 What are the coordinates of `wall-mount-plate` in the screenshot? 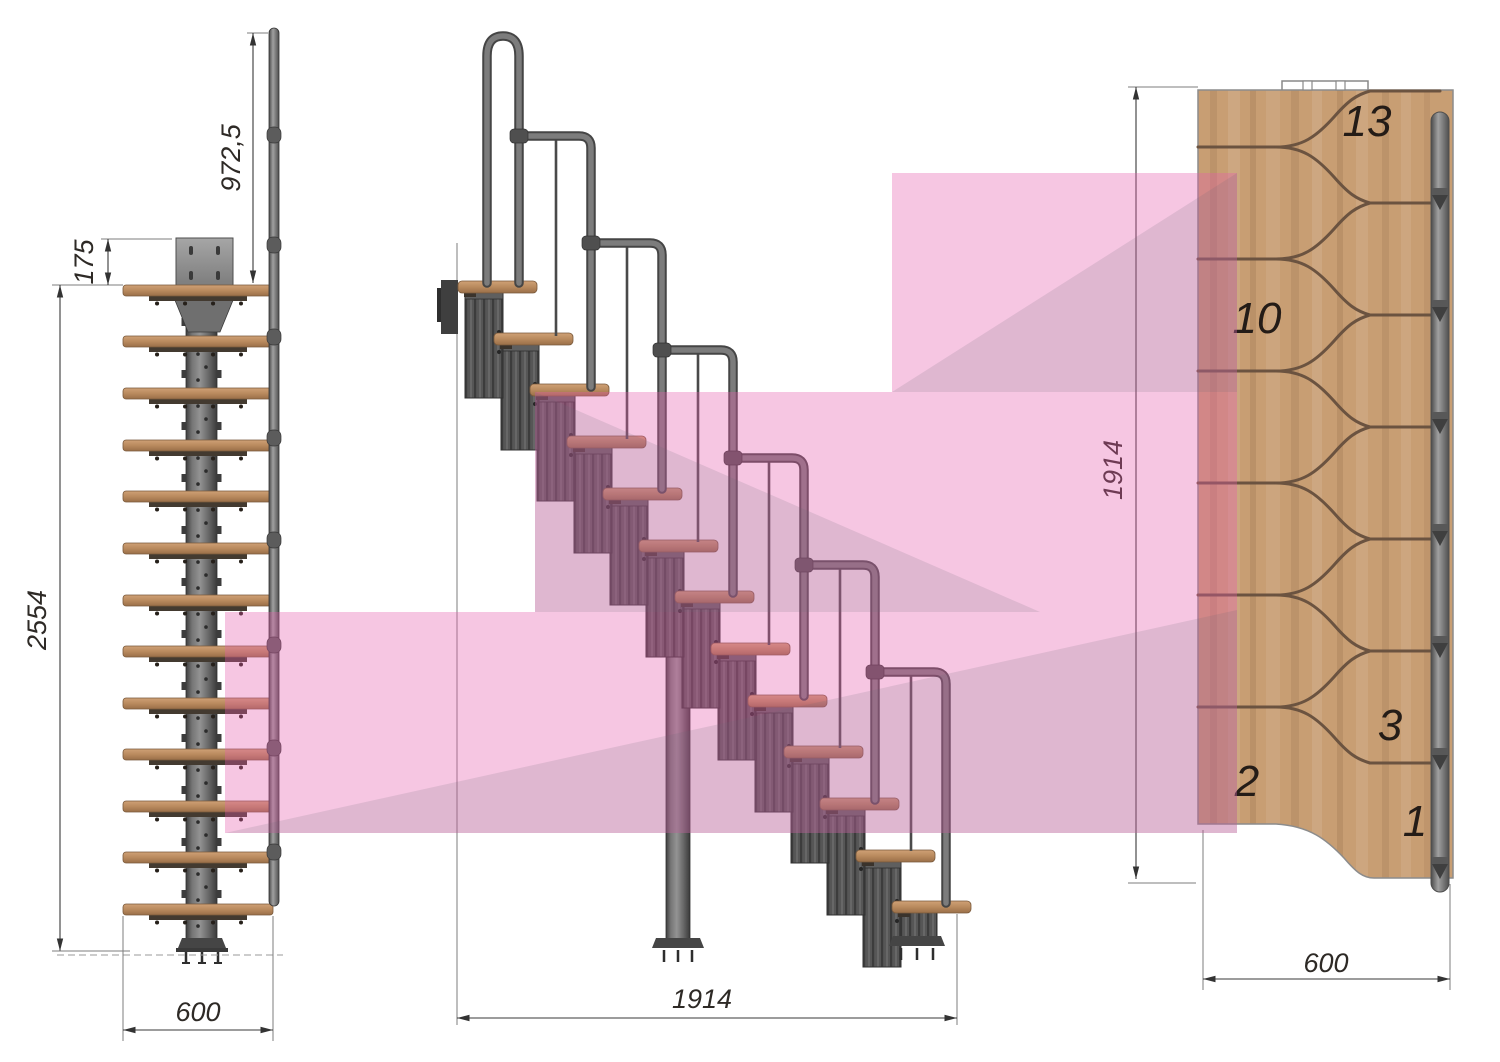 It's located at (204, 263).